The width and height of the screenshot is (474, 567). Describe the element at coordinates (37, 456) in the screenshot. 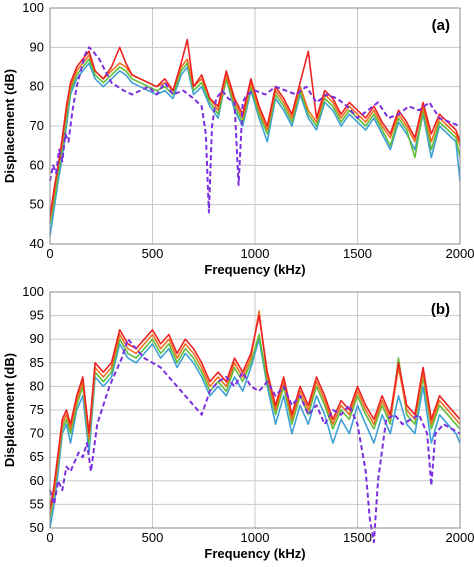

I see `y-tick-label: 65` at that location.